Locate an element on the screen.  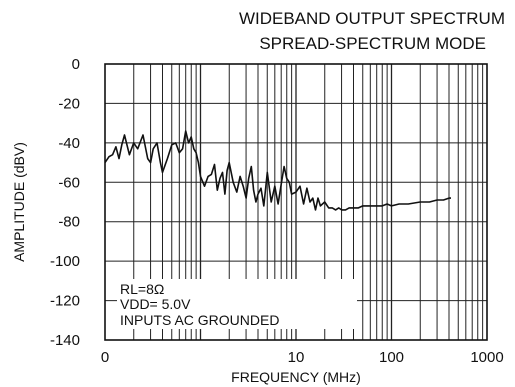
y-tick-label: -80 is located at coordinates (69, 222).